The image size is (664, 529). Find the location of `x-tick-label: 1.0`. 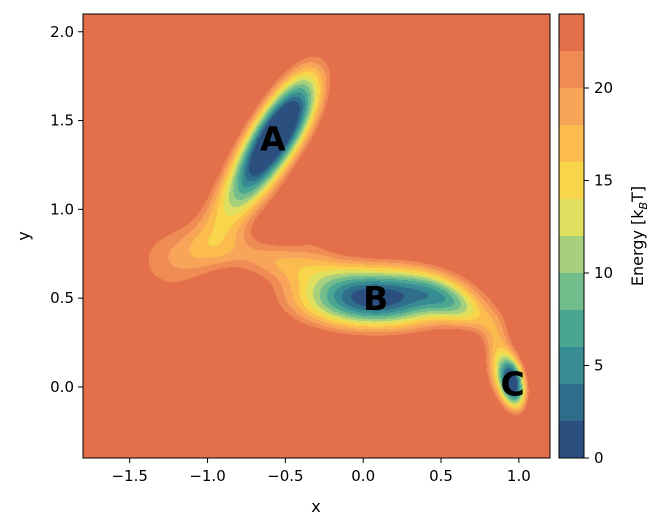

x-tick-label: 1.0 is located at coordinates (519, 476).